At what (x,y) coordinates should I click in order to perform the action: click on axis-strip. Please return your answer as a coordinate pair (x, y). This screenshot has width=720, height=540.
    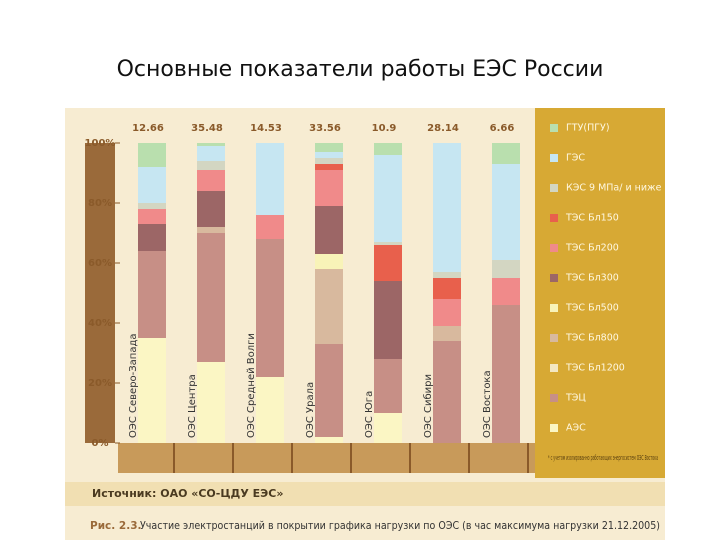
    Looking at the image, I should click on (100, 293).